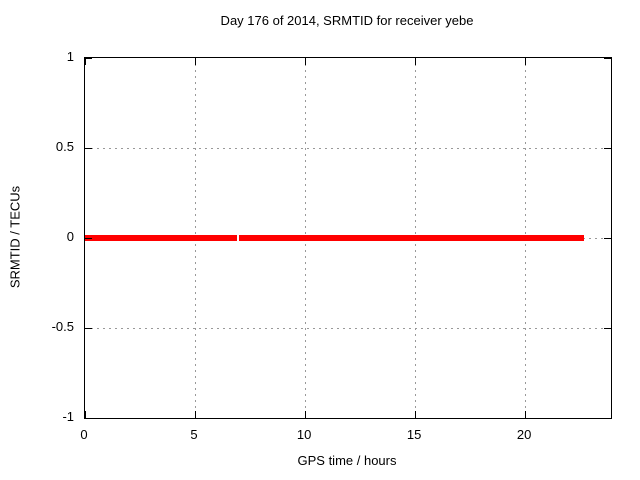  Describe the element at coordinates (194, 434) in the screenshot. I see `x-tick-label: 5` at that location.